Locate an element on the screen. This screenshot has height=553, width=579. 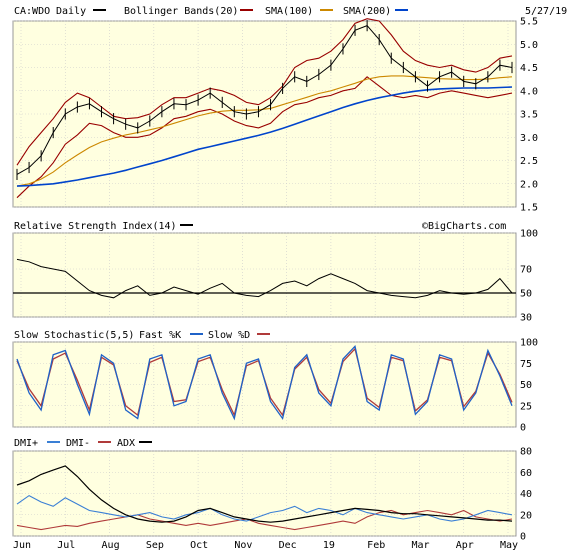
x-tick-label: 19 is located at coordinates (329, 545).